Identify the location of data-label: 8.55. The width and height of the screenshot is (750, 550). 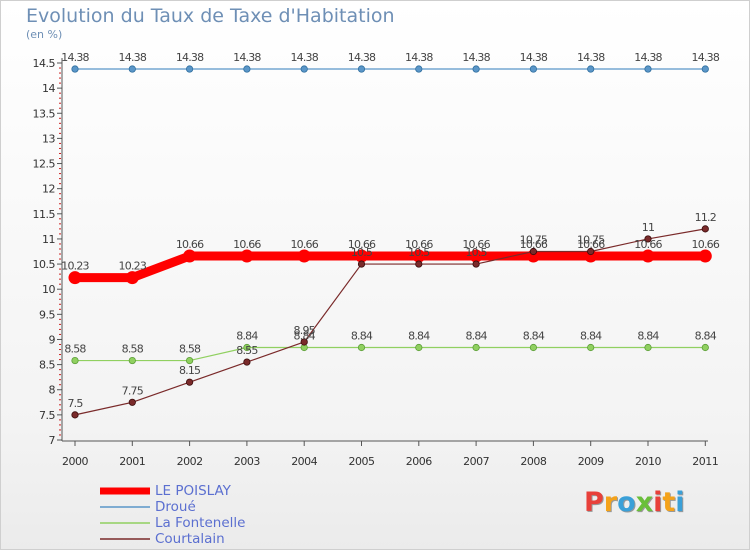
(247, 350).